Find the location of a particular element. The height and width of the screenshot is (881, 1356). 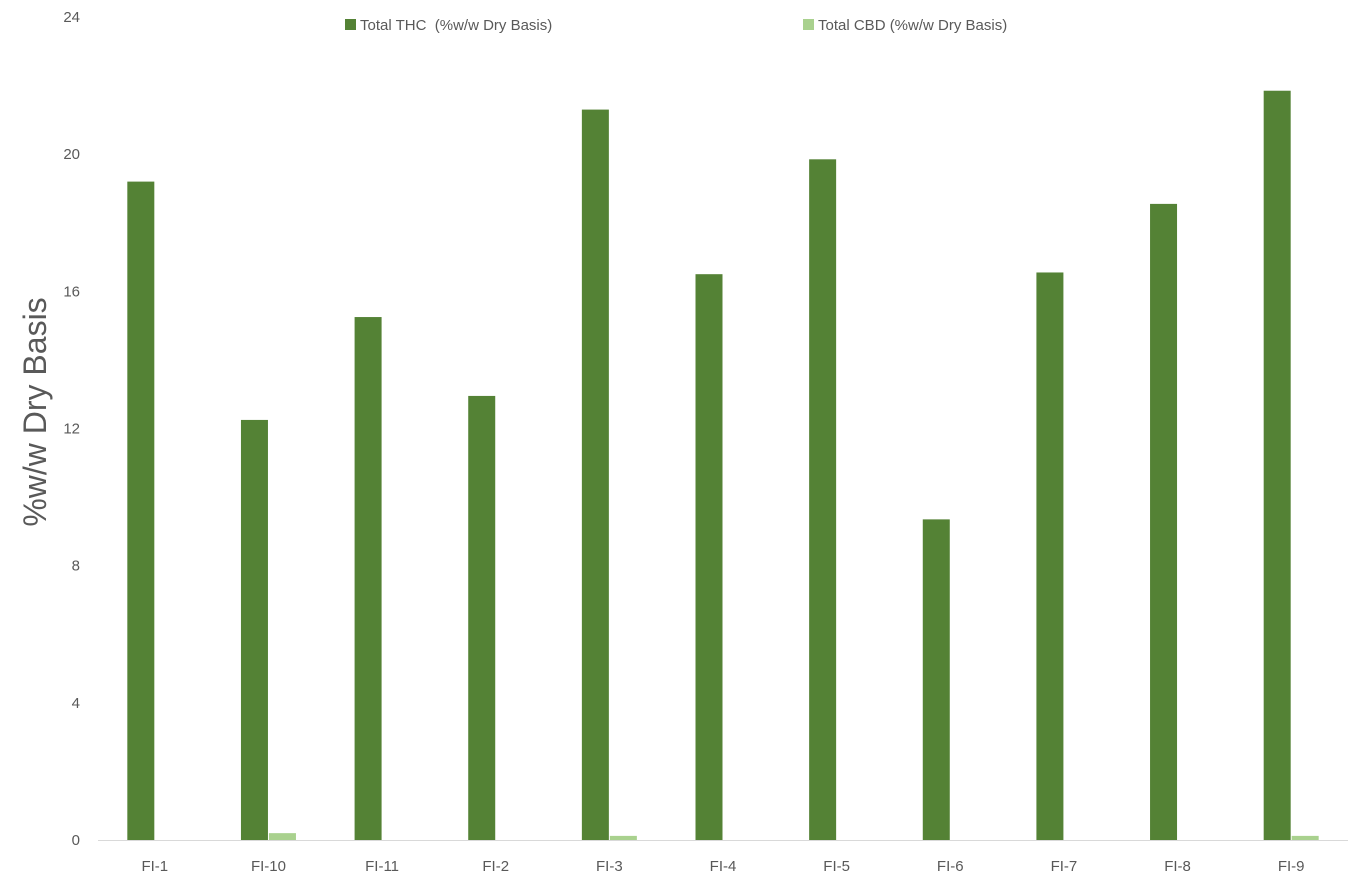

y-tick-label: 16 is located at coordinates (71, 291).